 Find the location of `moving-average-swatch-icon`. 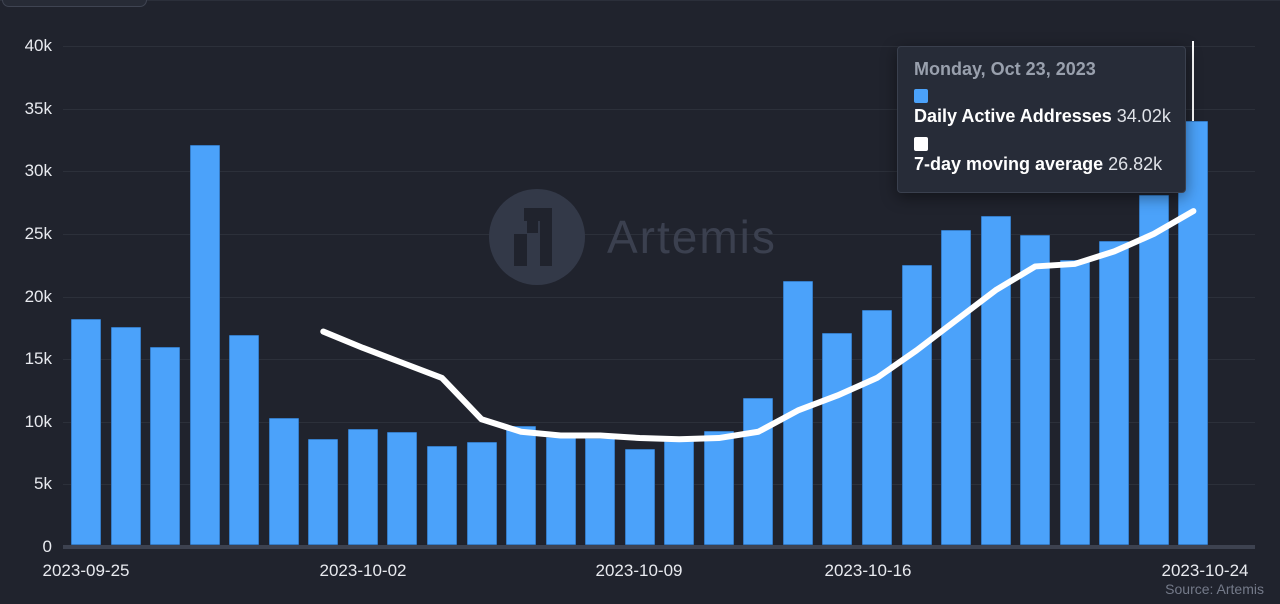

moving-average-swatch-icon is located at coordinates (921, 144).